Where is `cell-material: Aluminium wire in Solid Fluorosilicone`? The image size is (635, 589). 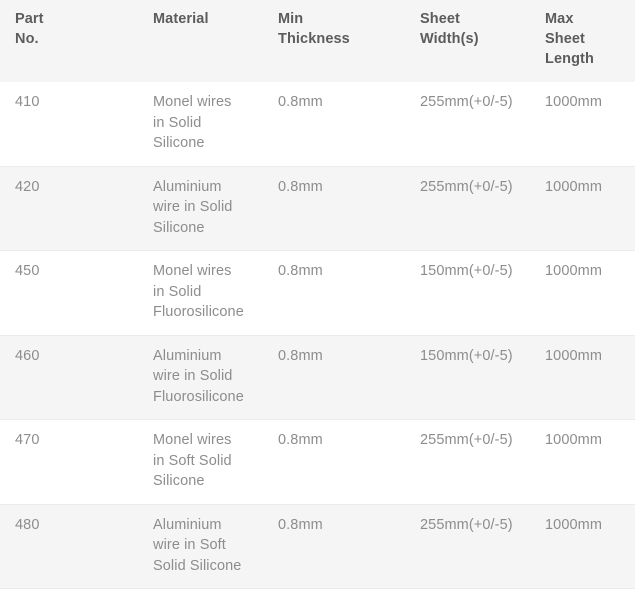
cell-material: Aluminium wire in Solid Fluorosilicone is located at coordinates (200, 377).